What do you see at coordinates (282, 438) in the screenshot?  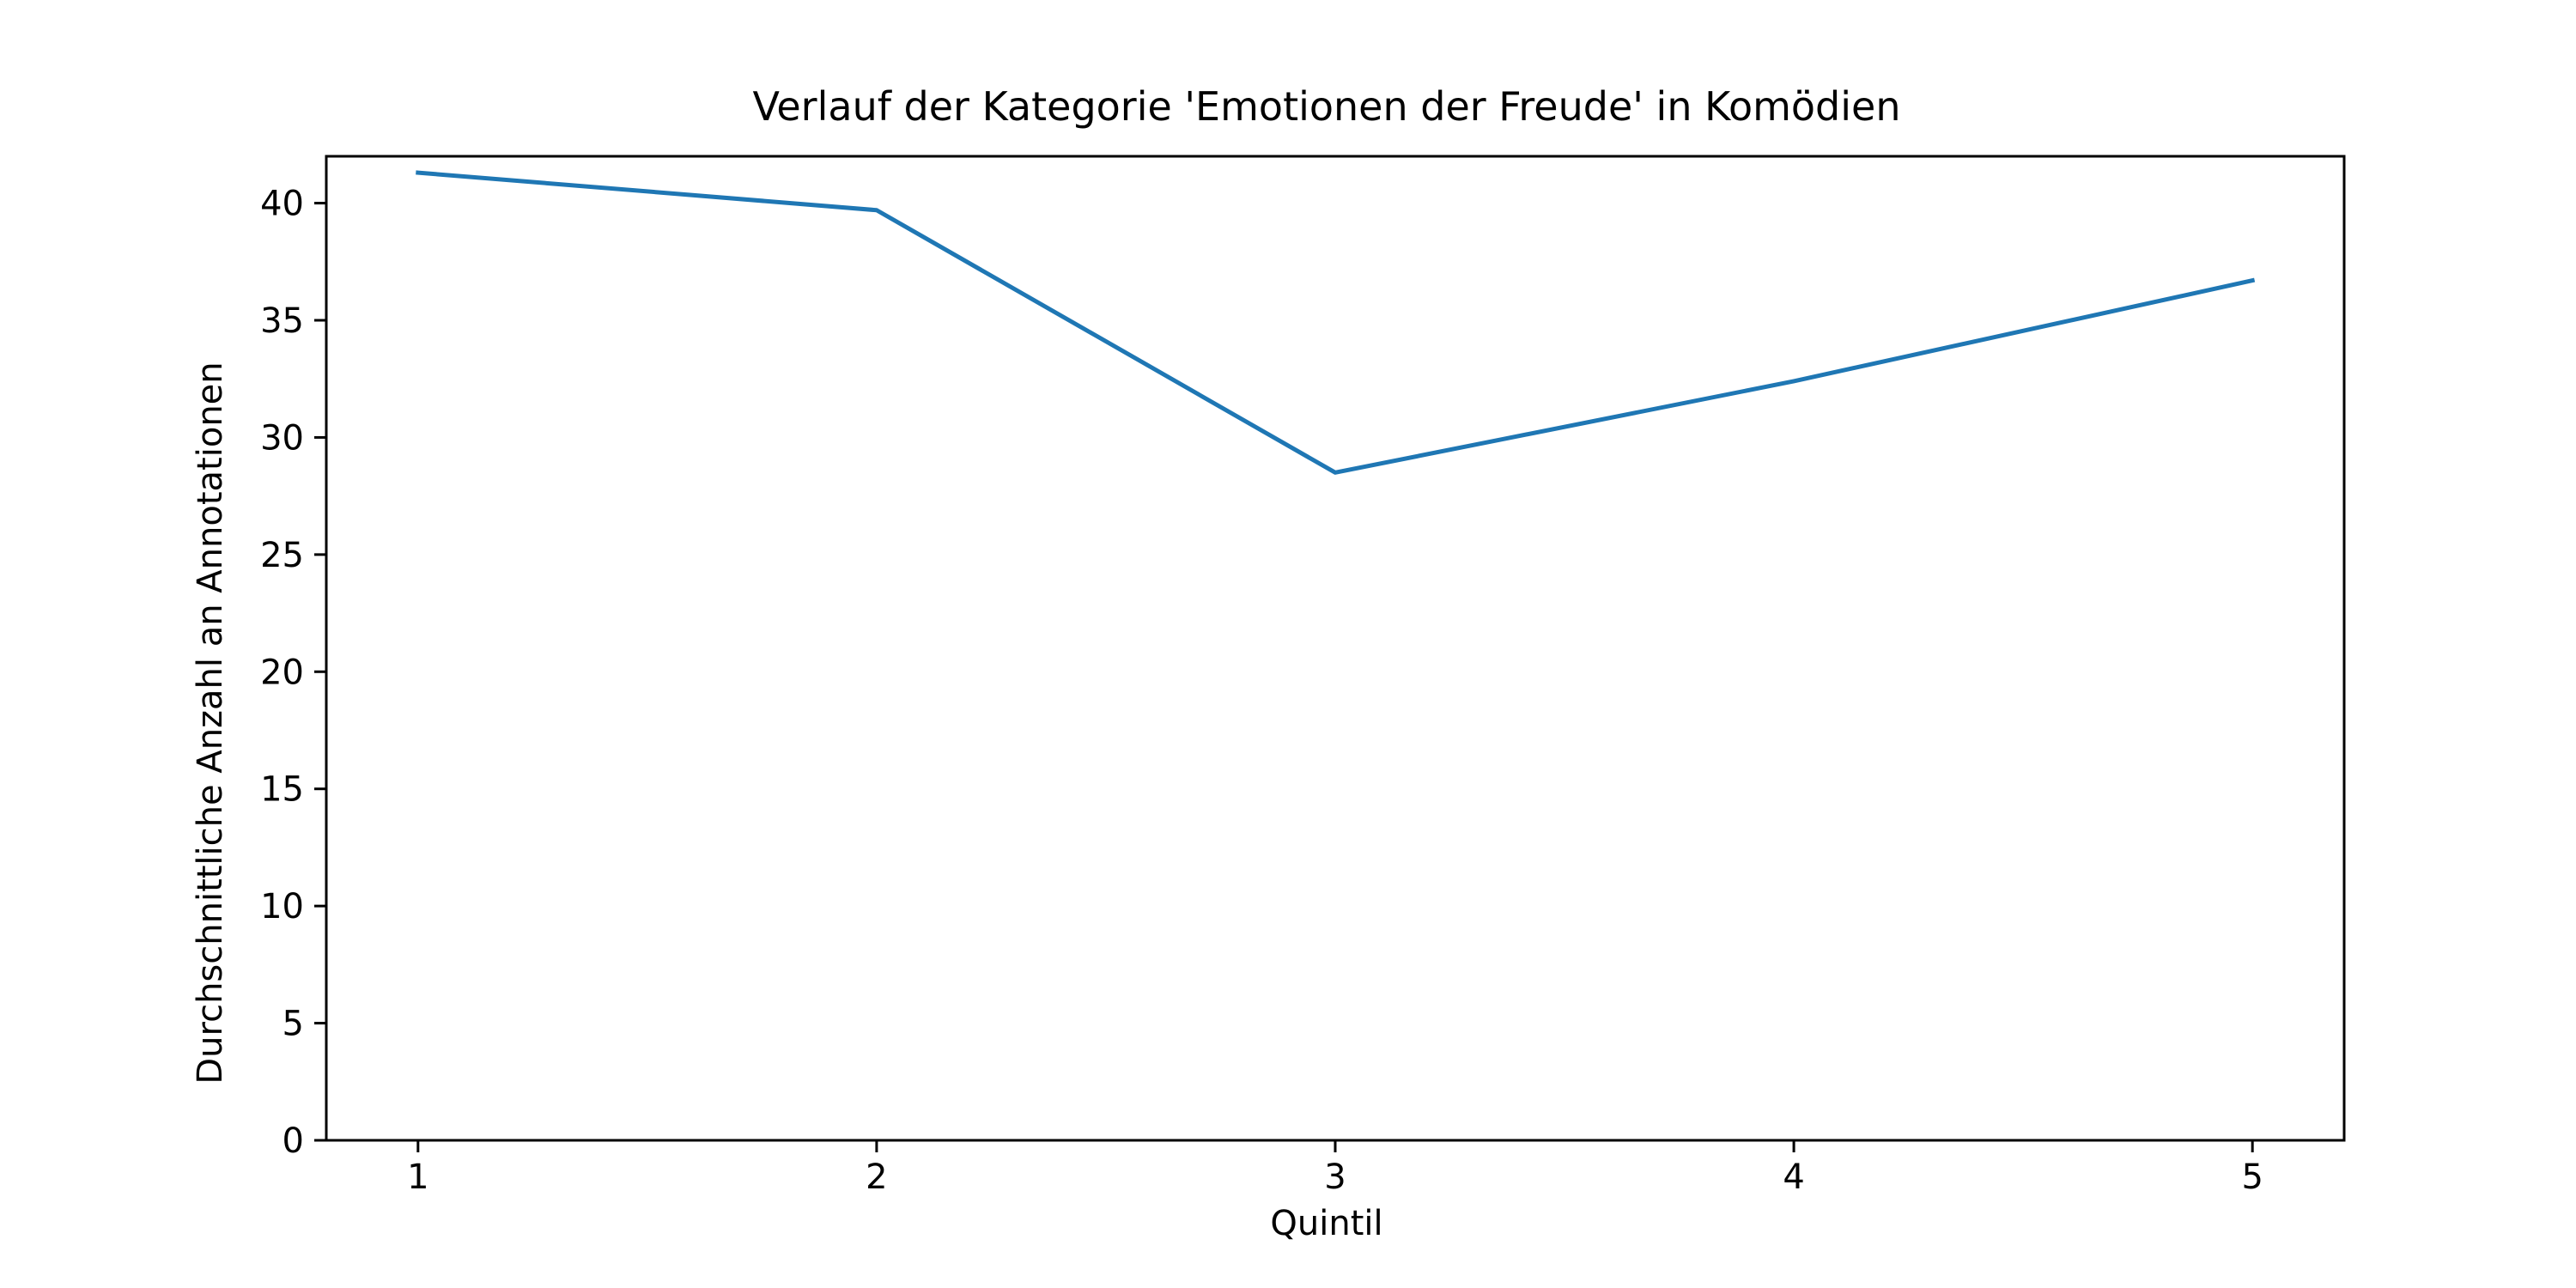 I see `y-tick-label: 30` at bounding box center [282, 438].